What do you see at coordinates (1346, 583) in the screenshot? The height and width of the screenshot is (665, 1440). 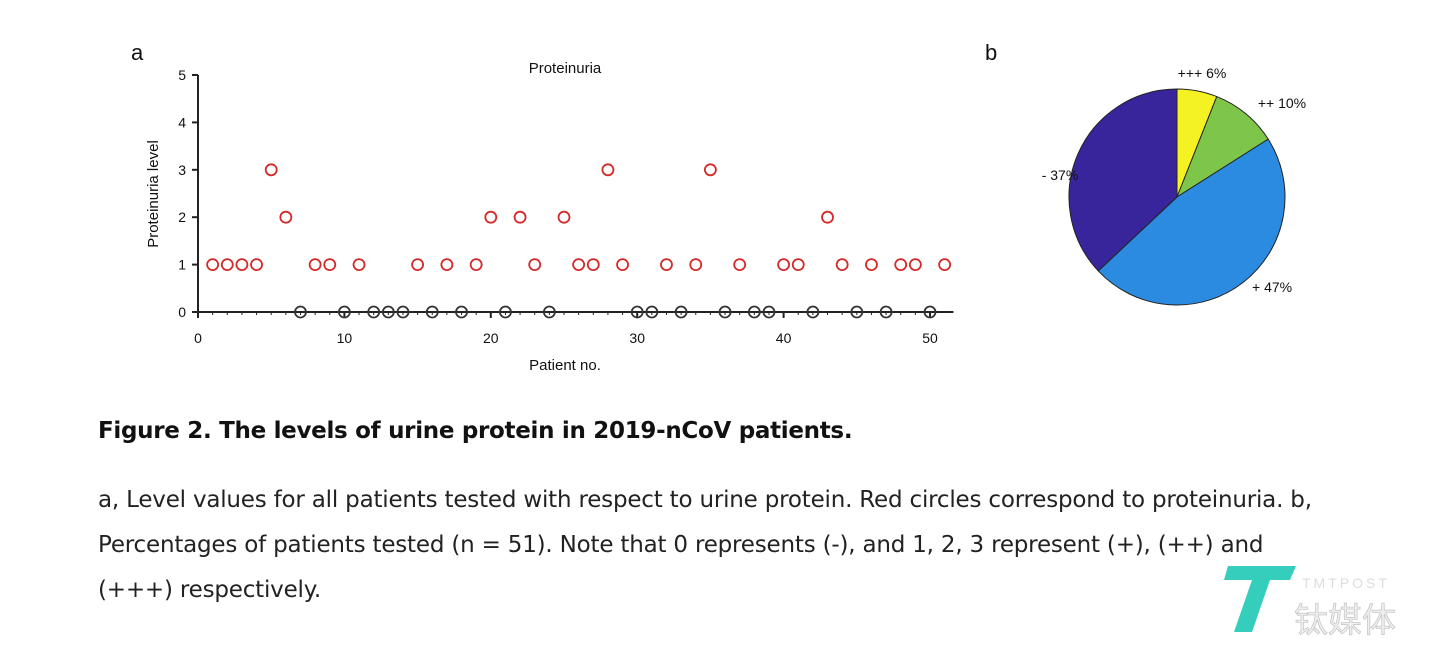 I see `svg-text: TMTPOST` at bounding box center [1346, 583].